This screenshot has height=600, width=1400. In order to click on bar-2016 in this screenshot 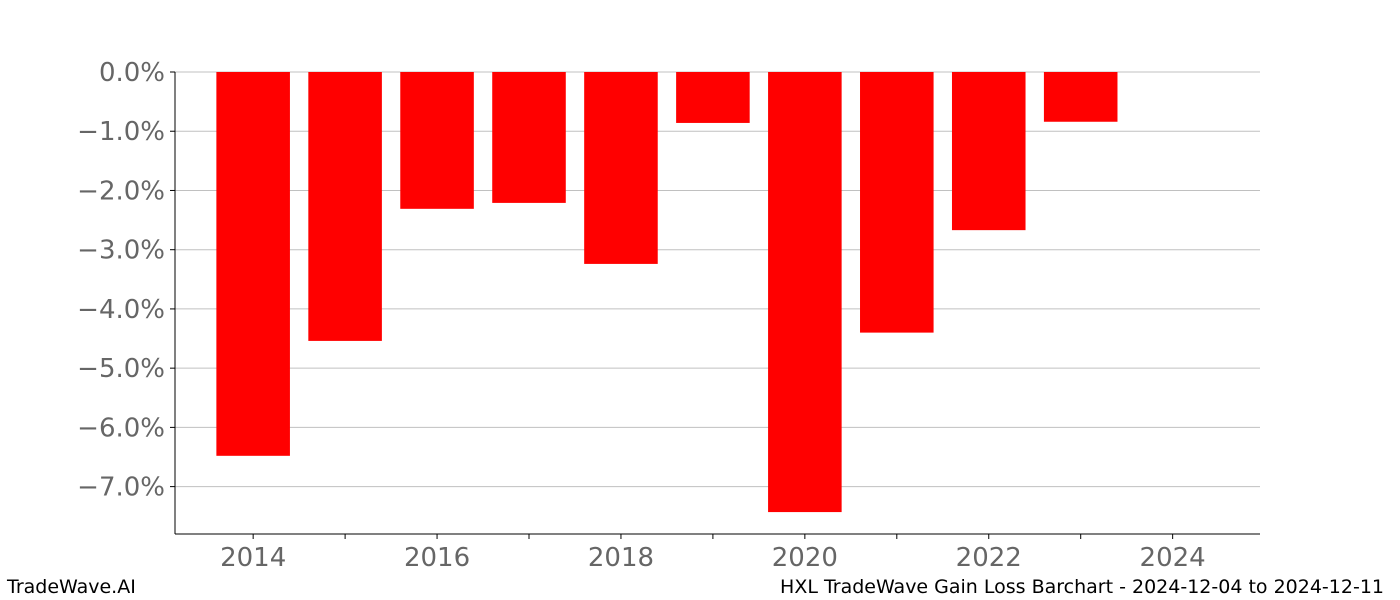, I will do `click(437, 140)`.